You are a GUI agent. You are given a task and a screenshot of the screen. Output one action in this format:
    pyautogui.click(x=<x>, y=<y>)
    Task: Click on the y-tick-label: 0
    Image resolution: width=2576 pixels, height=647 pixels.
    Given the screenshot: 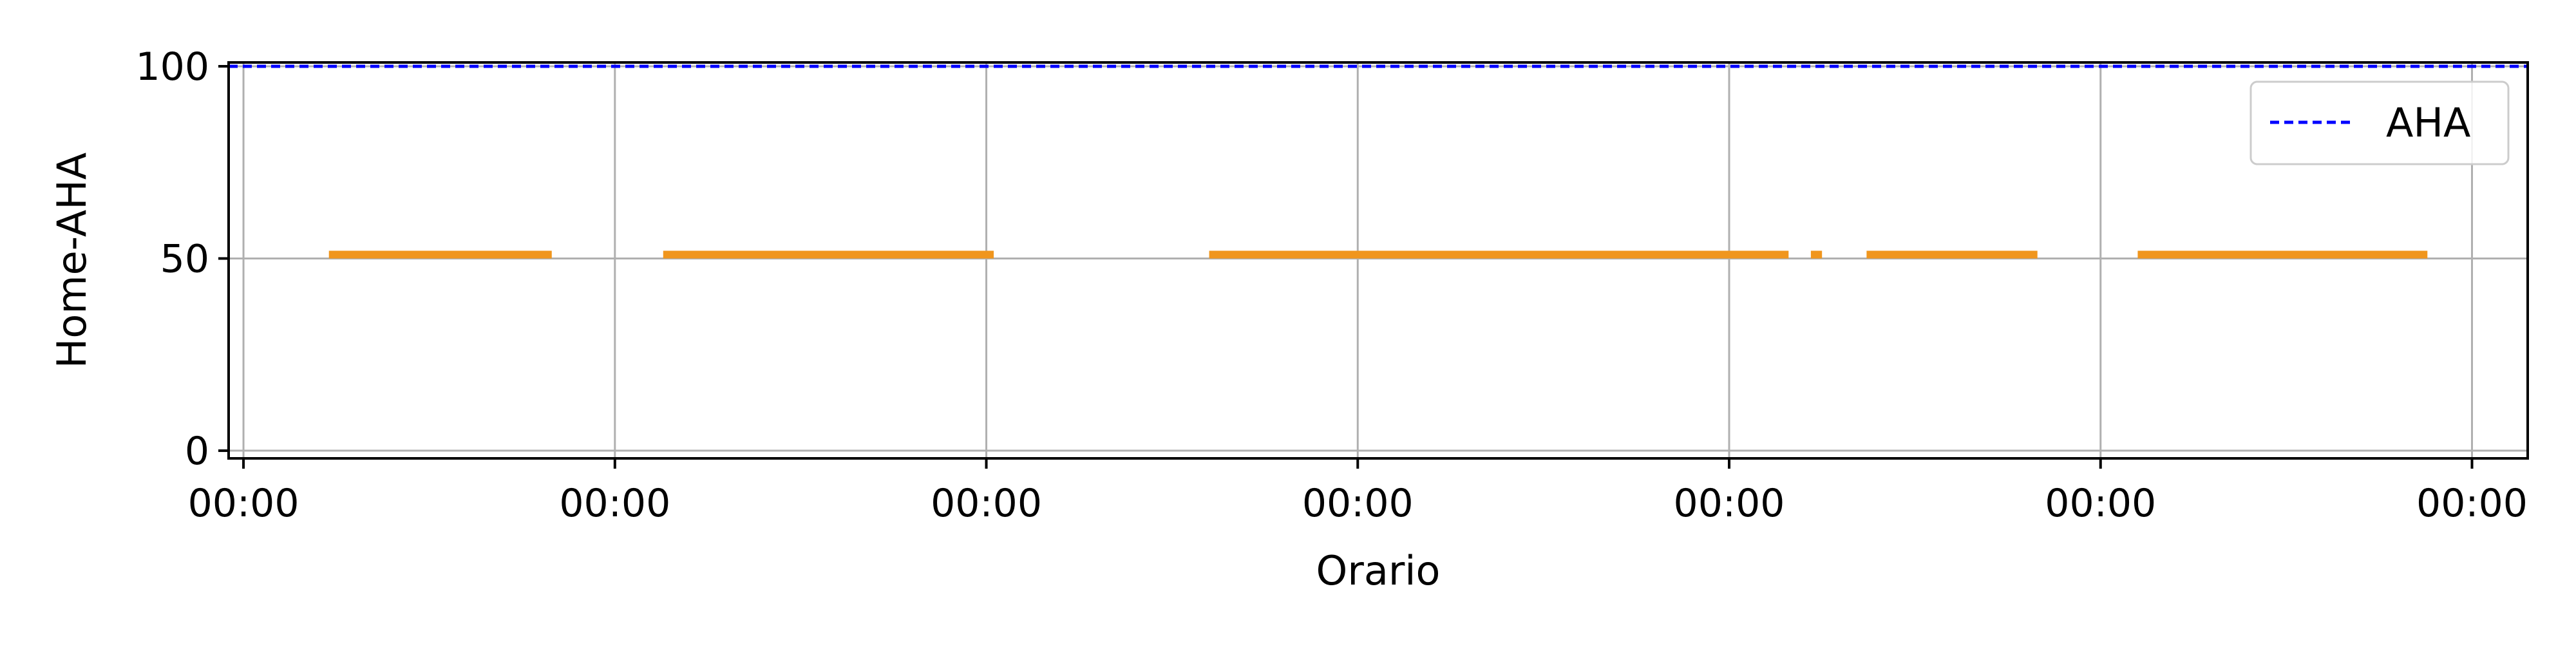 What is the action you would take?
    pyautogui.click(x=197, y=452)
    